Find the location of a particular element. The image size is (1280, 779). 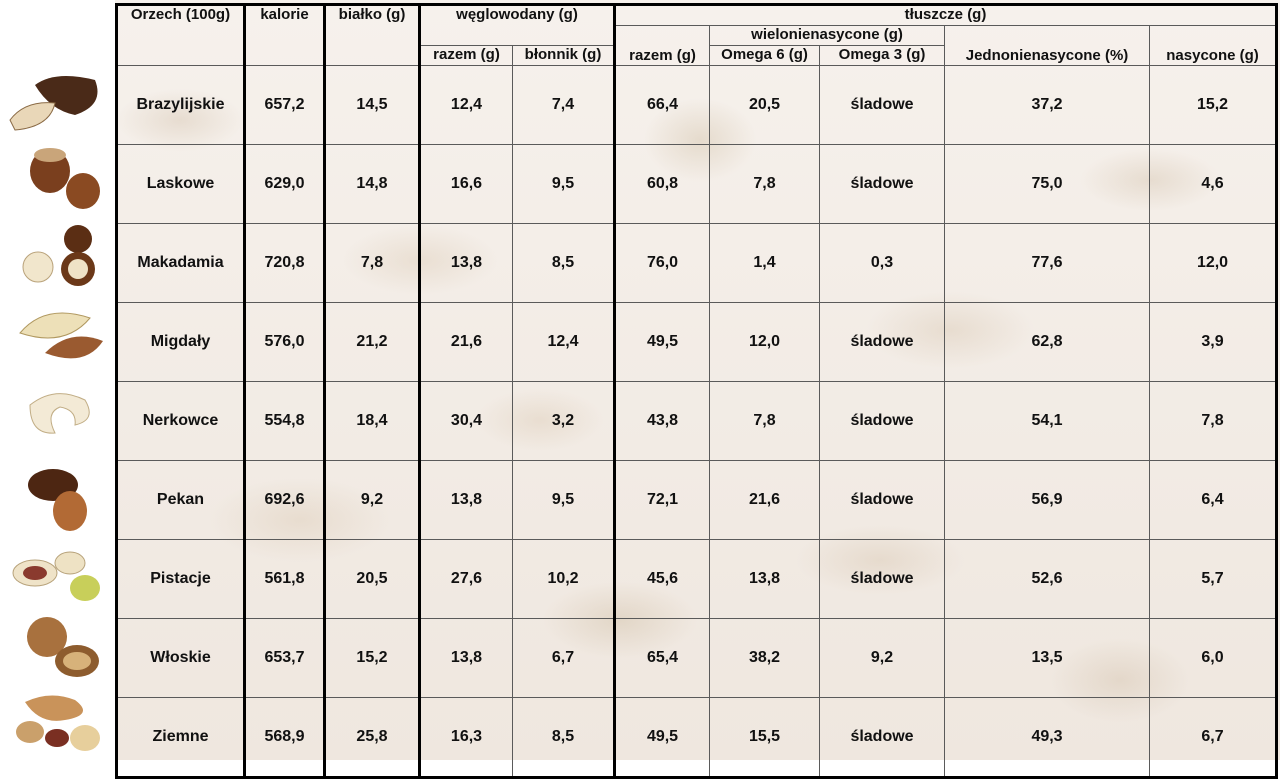

carbs-total-cell: 27,6 is located at coordinates (466, 579).